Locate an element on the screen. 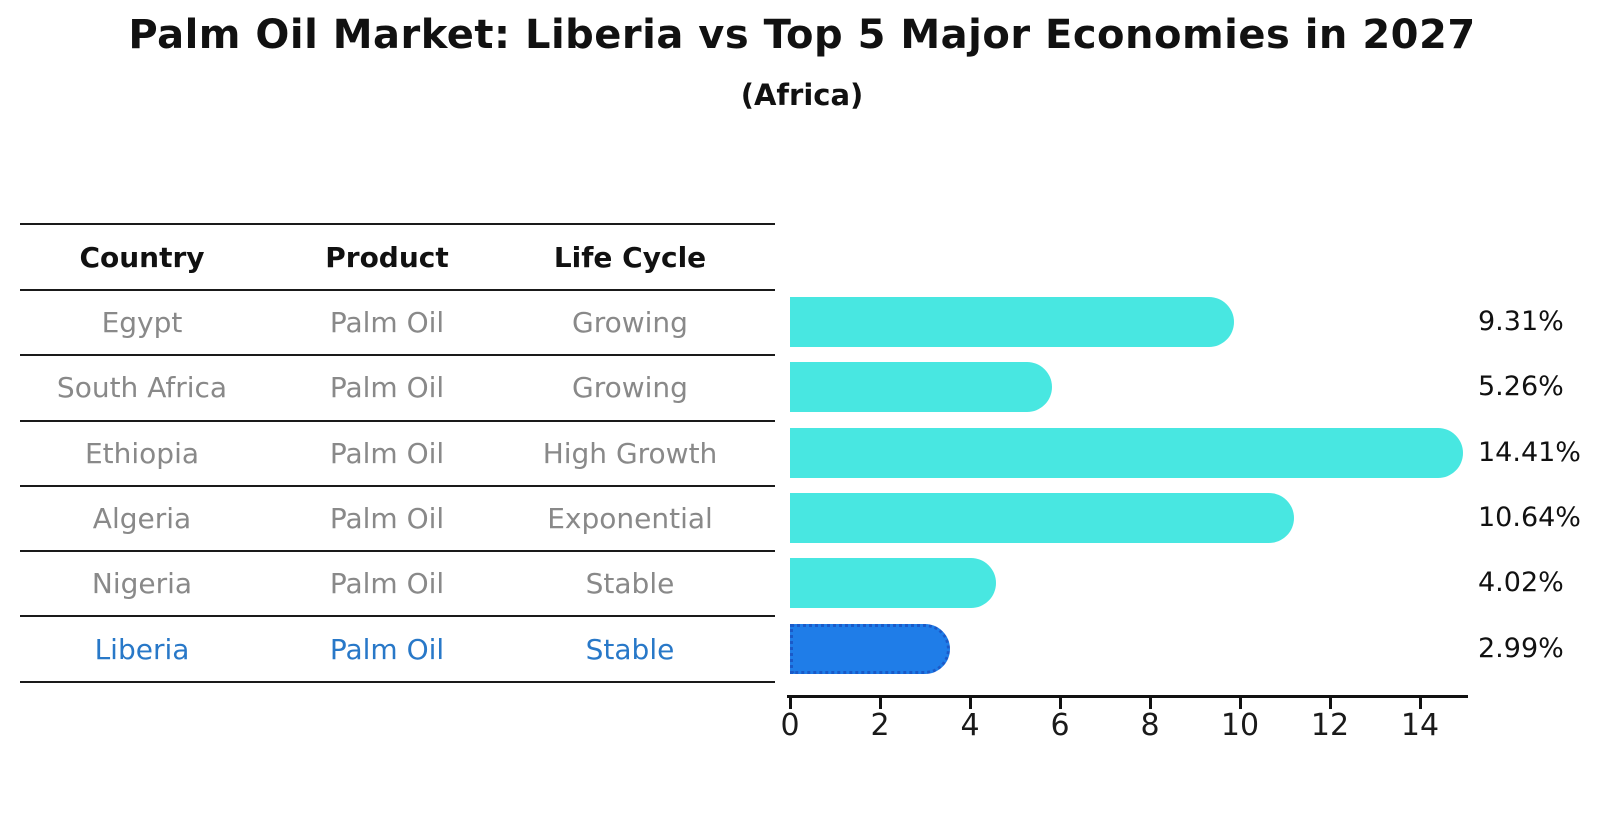 This screenshot has height=823, width=1604. table-row-liberia: Liberia Palm Oil Stable is located at coordinates (397, 650).